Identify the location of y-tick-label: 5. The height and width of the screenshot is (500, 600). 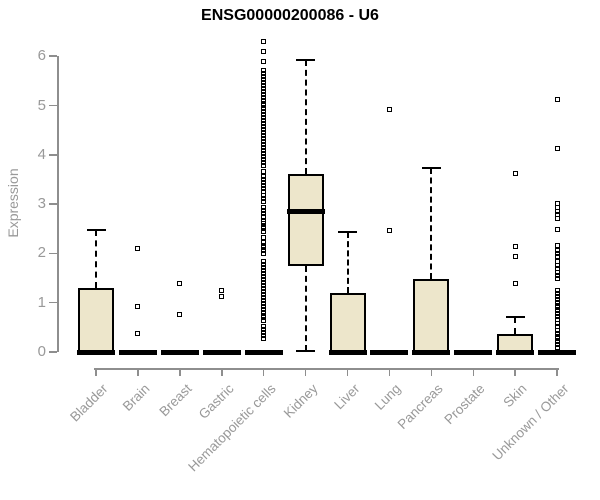
(41, 105).